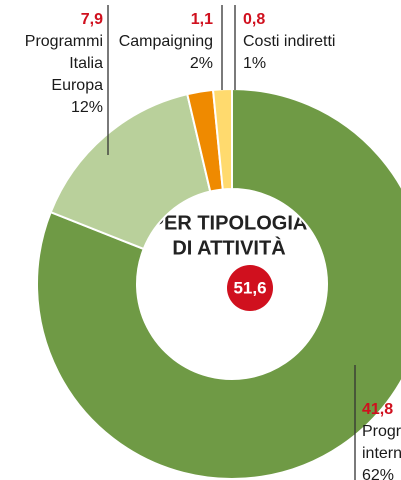  I want to click on category-label: Costi indiretti, so click(289, 41).